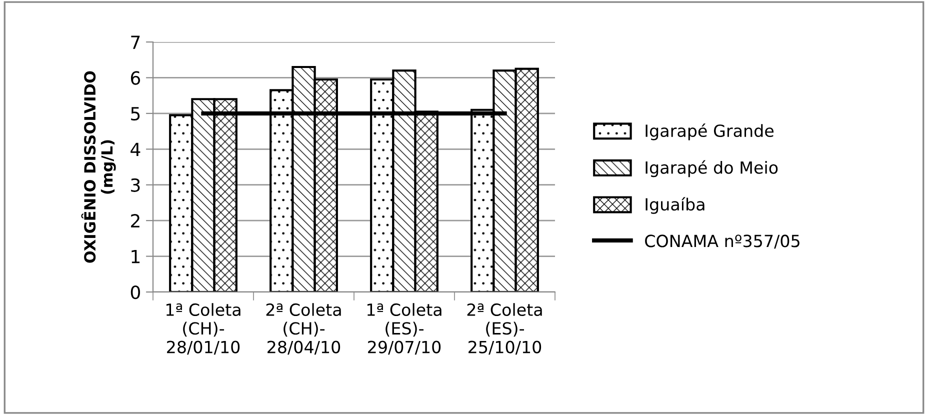  Describe the element at coordinates (135, 185) in the screenshot. I see `y-tick-label: 3` at that location.